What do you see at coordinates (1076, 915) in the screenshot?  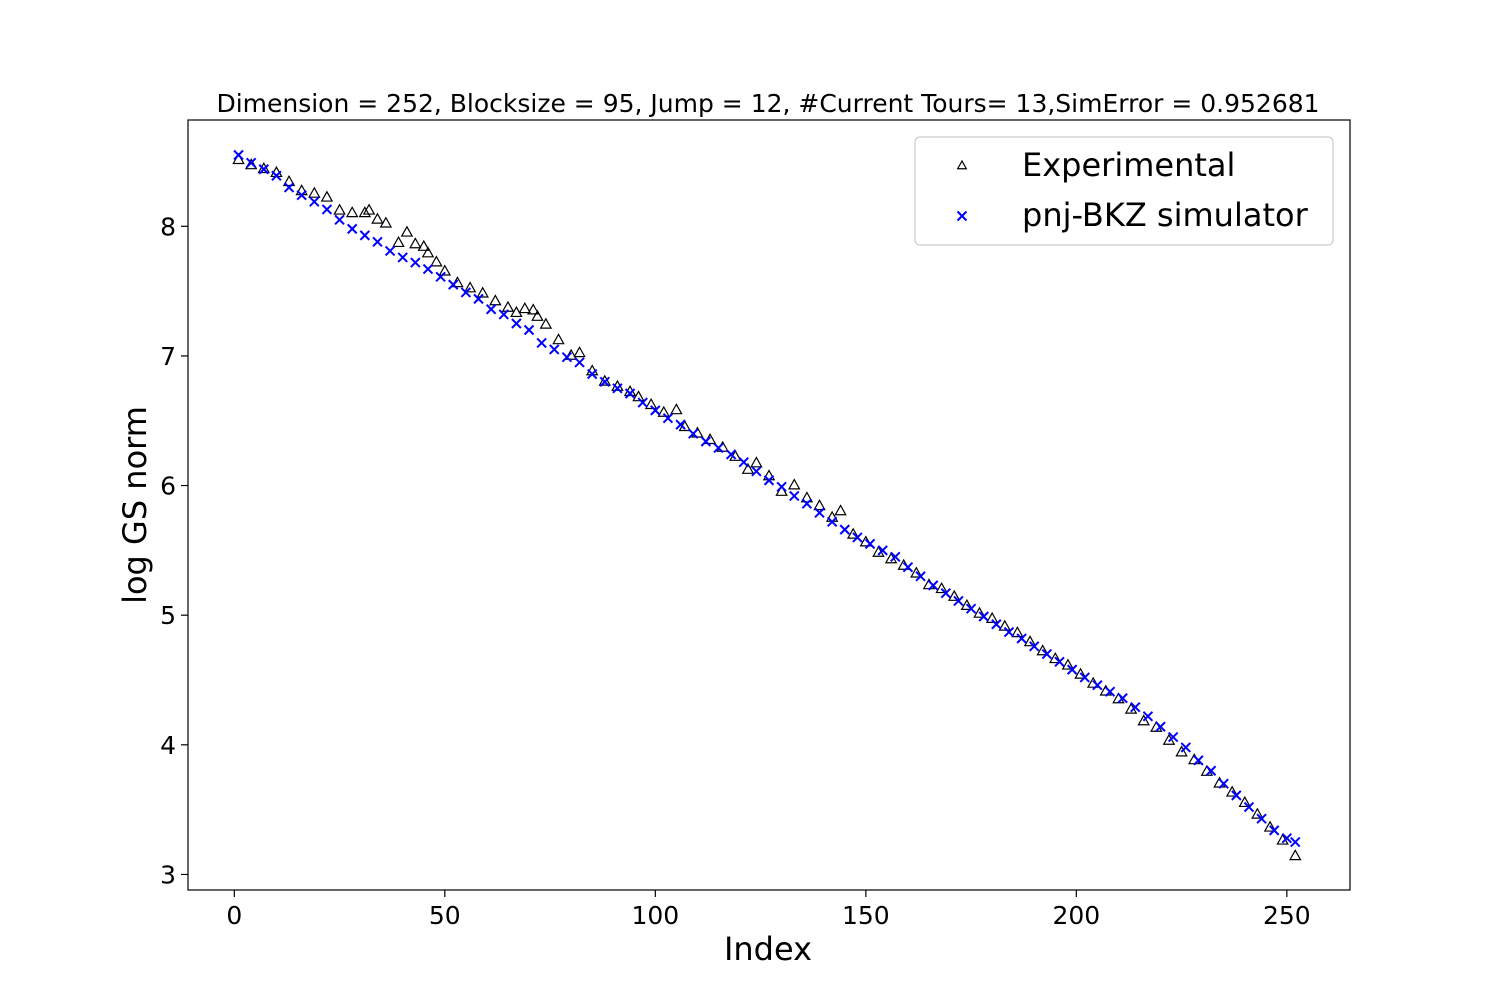 I see `x-tick-label: 200` at bounding box center [1076, 915].